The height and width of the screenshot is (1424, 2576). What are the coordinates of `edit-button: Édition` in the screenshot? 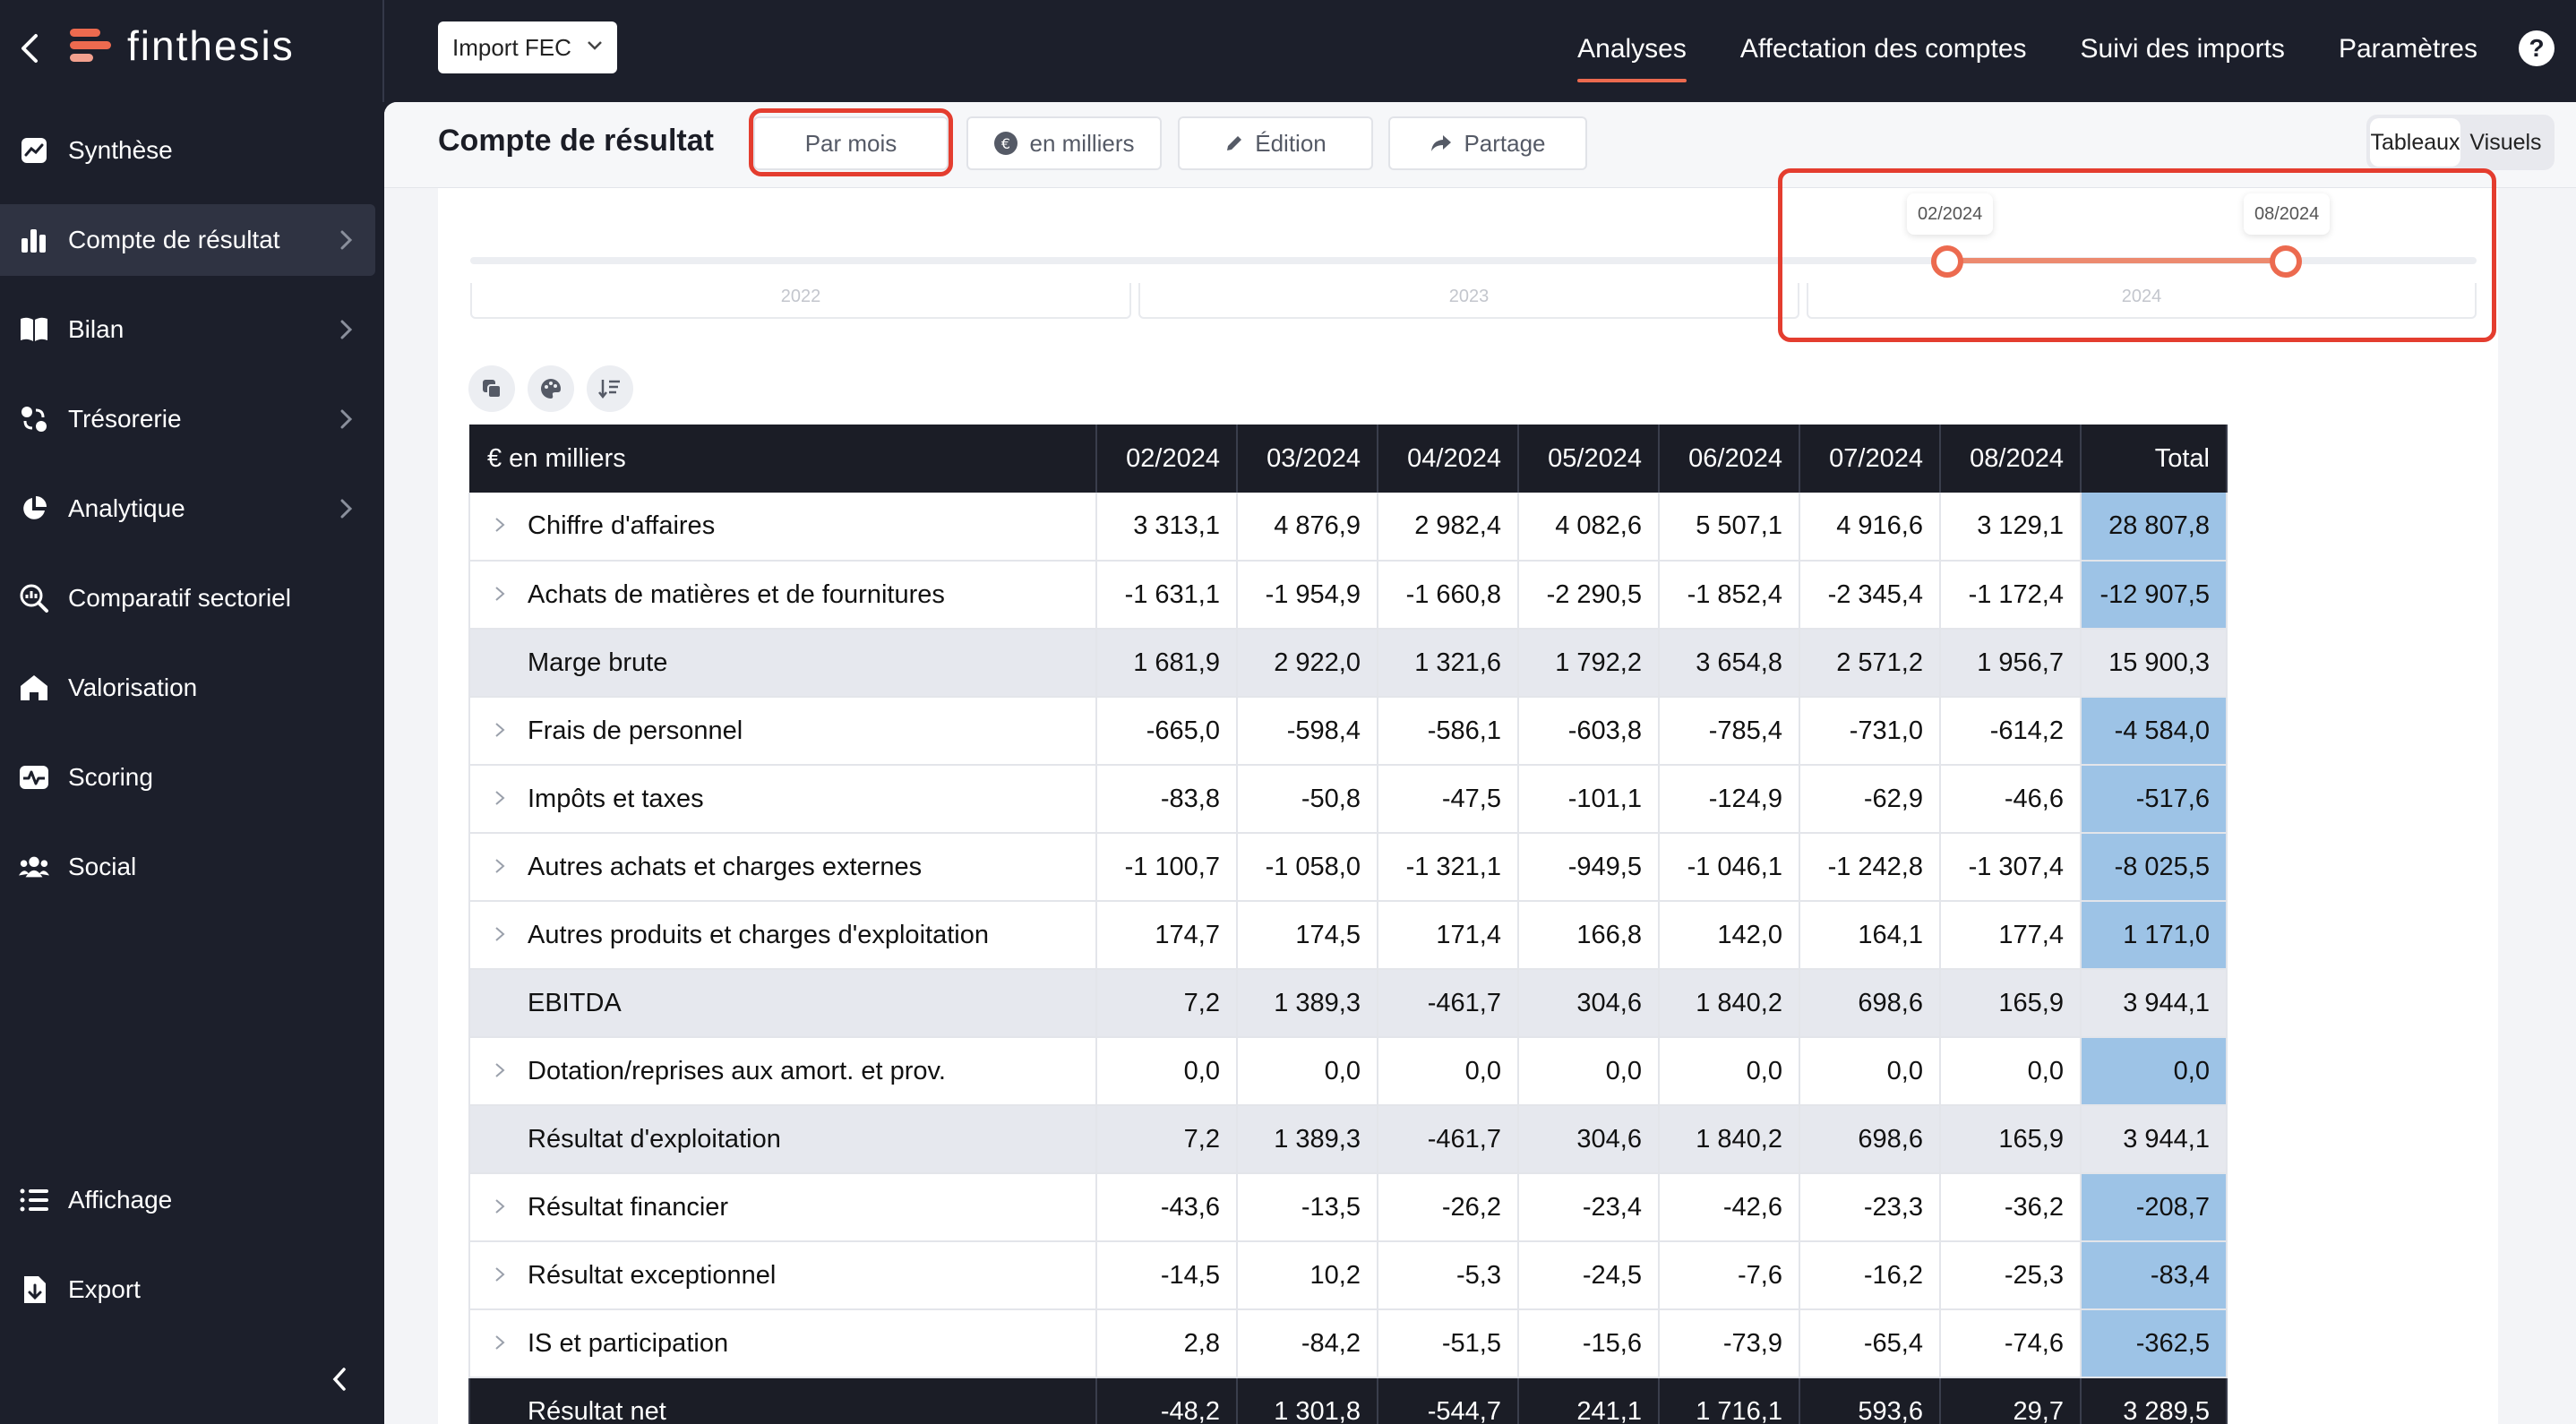 It's located at (1275, 143).